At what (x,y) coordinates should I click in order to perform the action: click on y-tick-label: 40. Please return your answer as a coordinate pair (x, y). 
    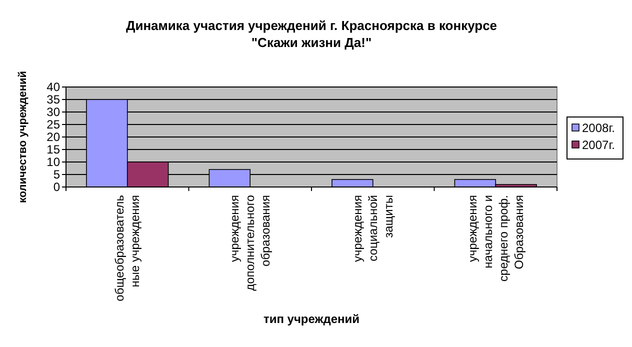
    Looking at the image, I should click on (53, 87).